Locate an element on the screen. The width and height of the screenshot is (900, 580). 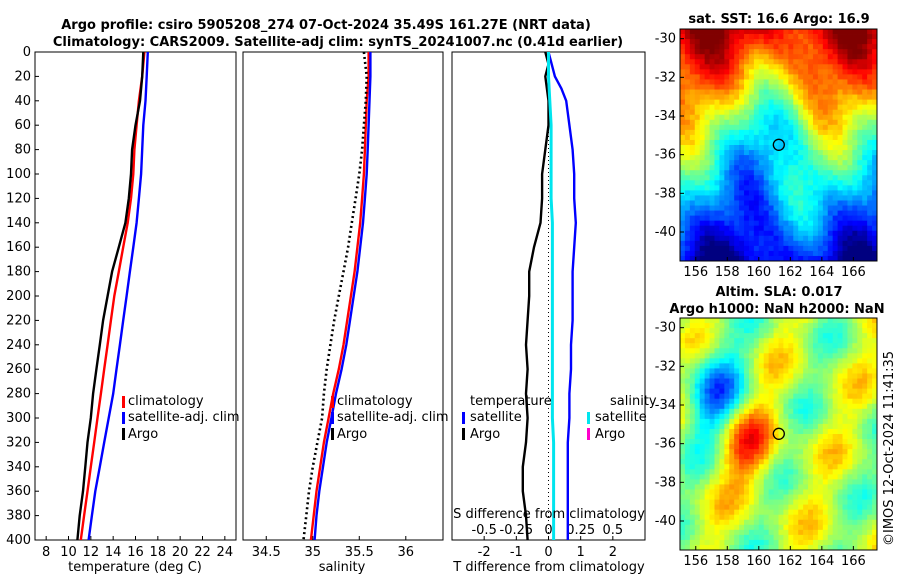
x-tick-label: 20 is located at coordinates (180, 552).